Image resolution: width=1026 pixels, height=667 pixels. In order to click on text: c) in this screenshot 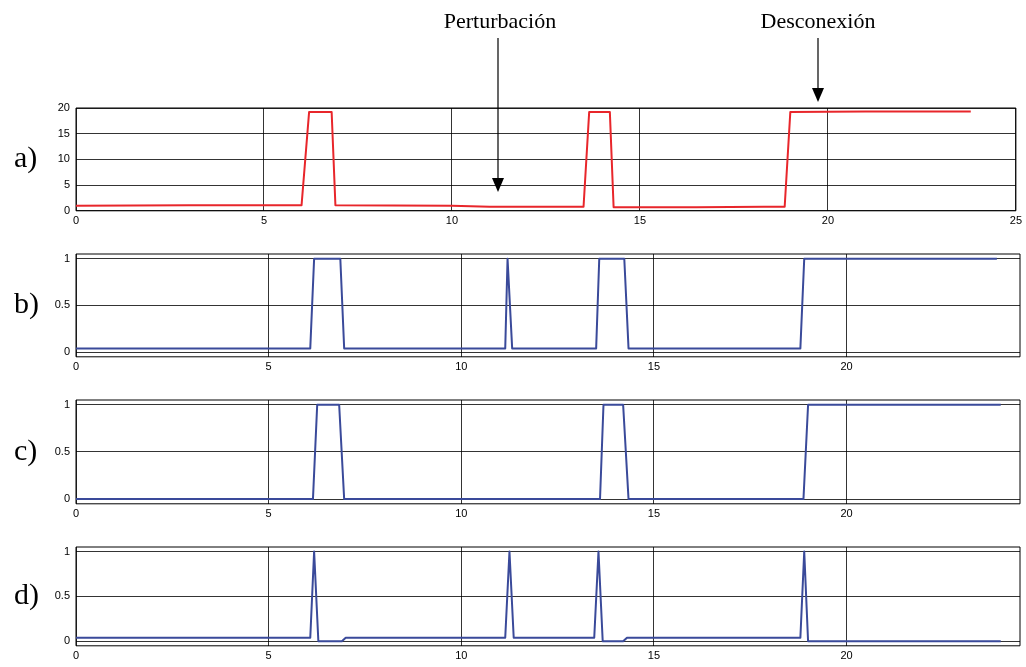, I will do `click(26, 449)`.